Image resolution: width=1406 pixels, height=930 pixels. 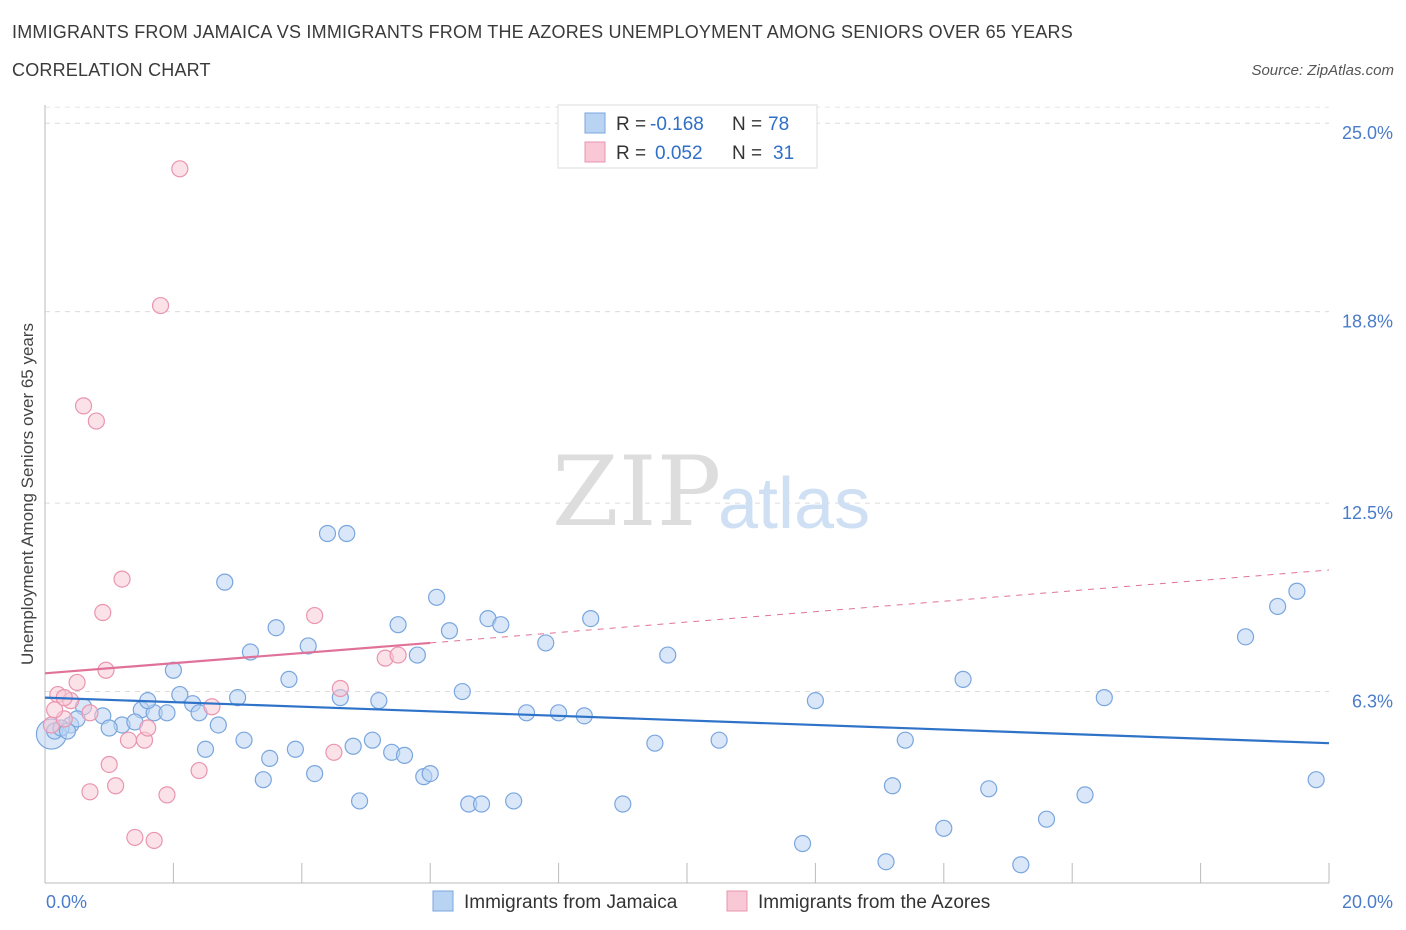 I want to click on series-legend-label-jamaica: Immigrants from Jamaica, so click(x=571, y=902).